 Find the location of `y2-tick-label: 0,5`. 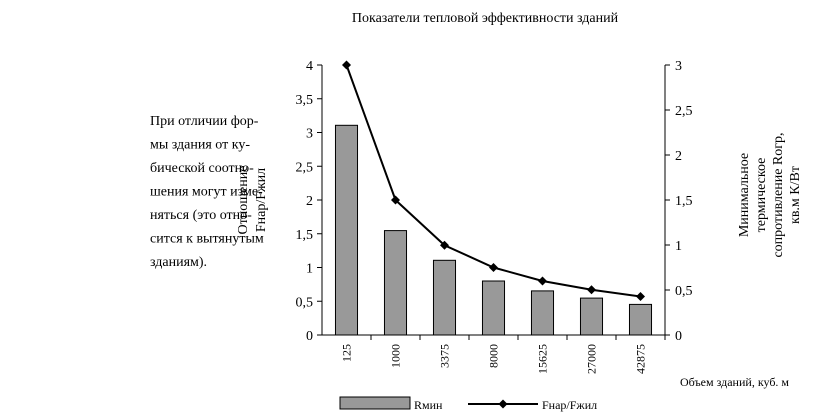

y2-tick-label: 0,5 is located at coordinates (684, 291).